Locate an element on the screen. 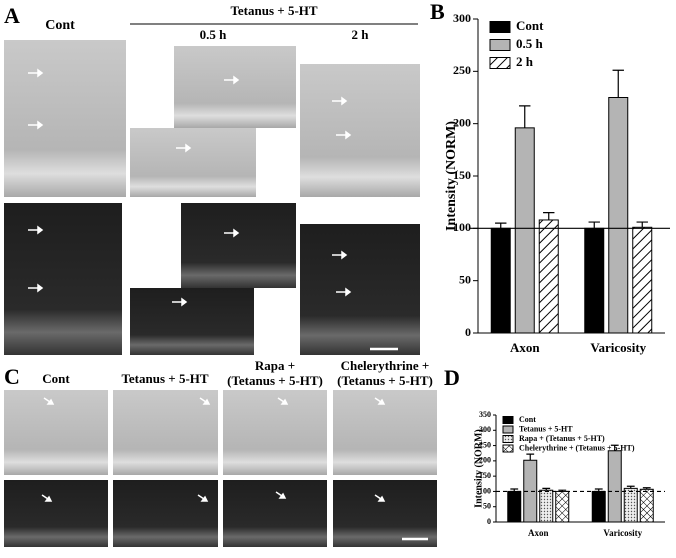  panel-label: B is located at coordinates (437, 12).